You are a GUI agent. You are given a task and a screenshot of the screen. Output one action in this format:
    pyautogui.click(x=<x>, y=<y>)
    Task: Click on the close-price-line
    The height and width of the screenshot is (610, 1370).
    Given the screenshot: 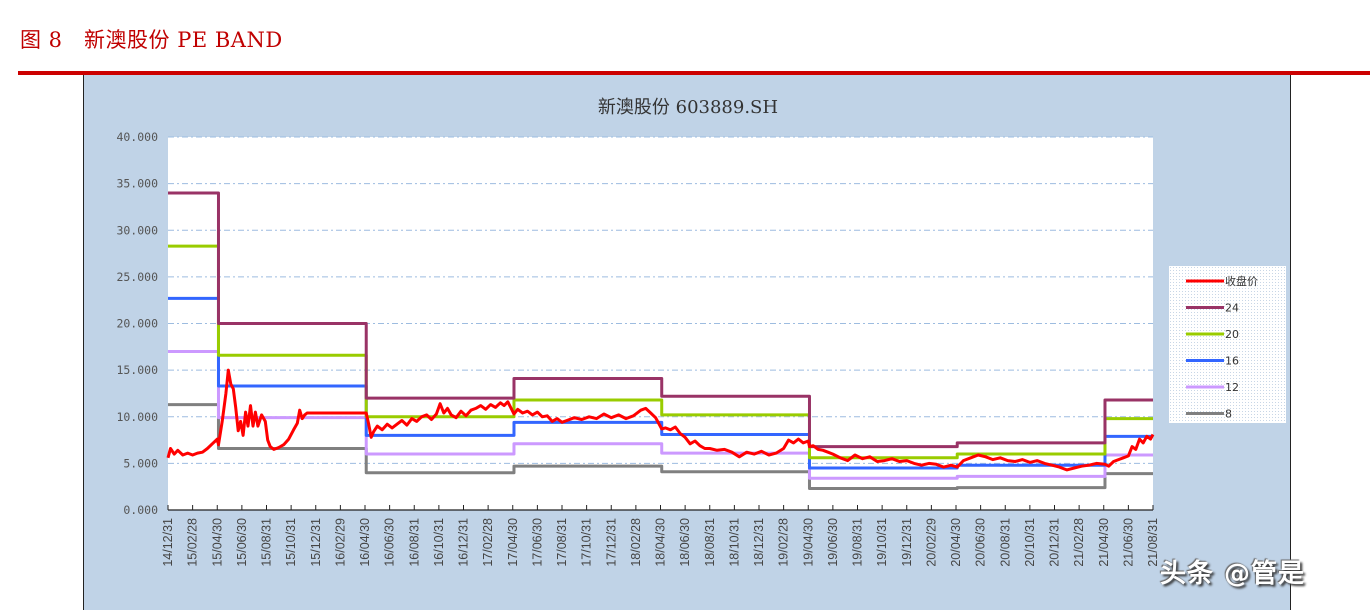 What is the action you would take?
    pyautogui.click(x=660, y=420)
    